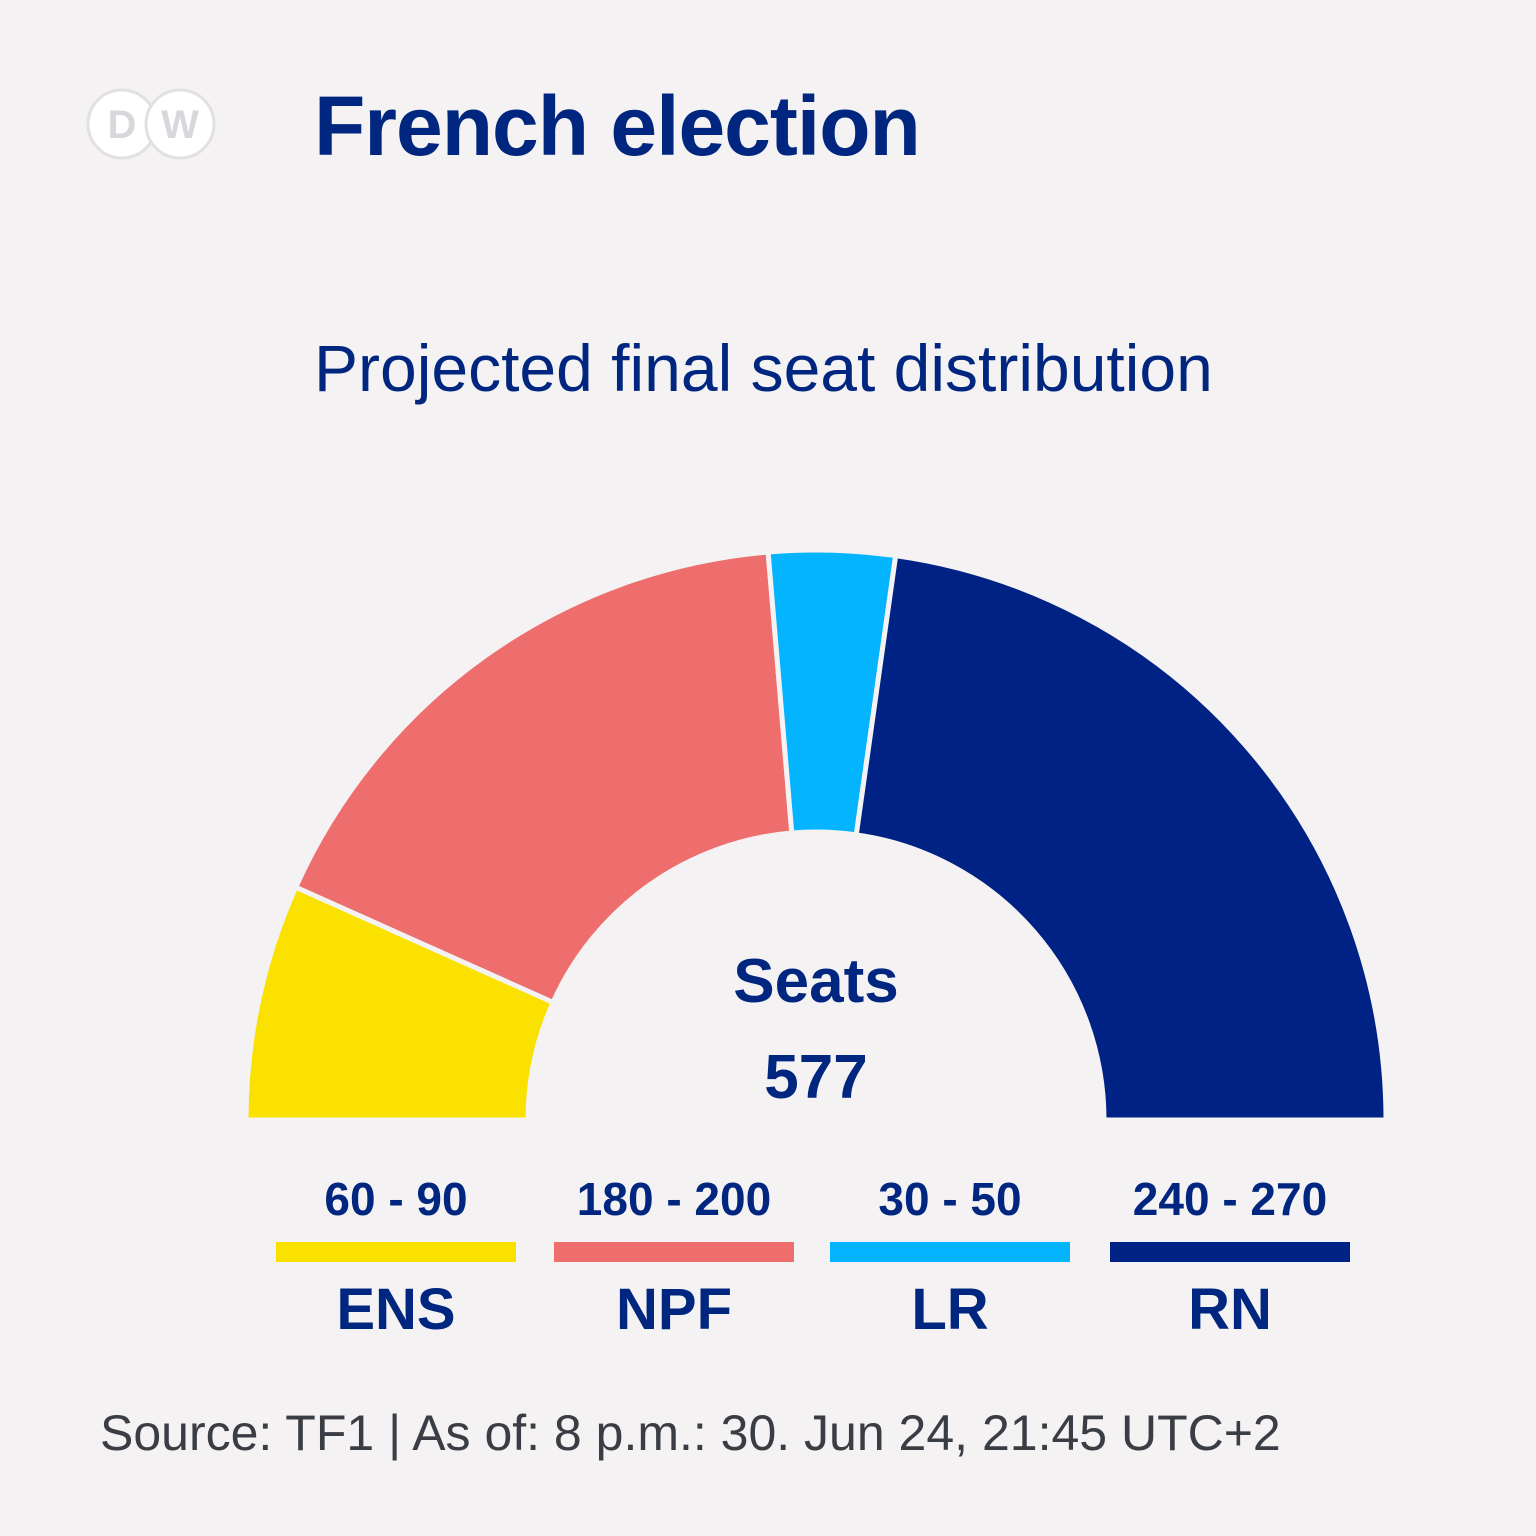 The height and width of the screenshot is (1536, 1536). I want to click on dw-logo: D W, so click(151, 124).